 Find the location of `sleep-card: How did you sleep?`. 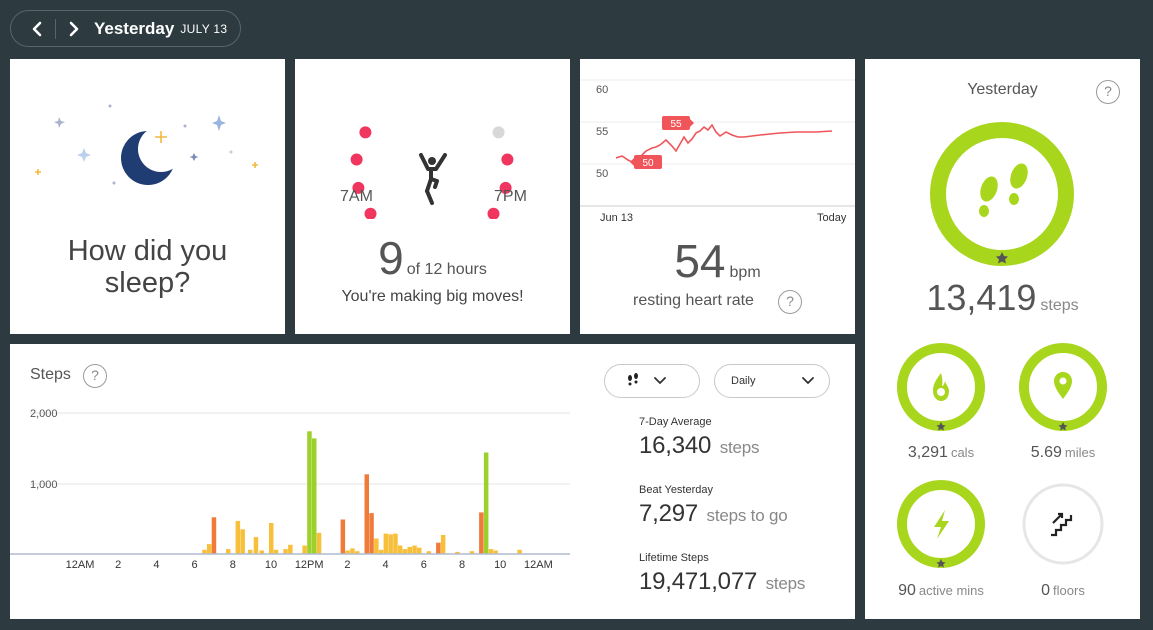

sleep-card: How did you sleep? is located at coordinates (147, 196).